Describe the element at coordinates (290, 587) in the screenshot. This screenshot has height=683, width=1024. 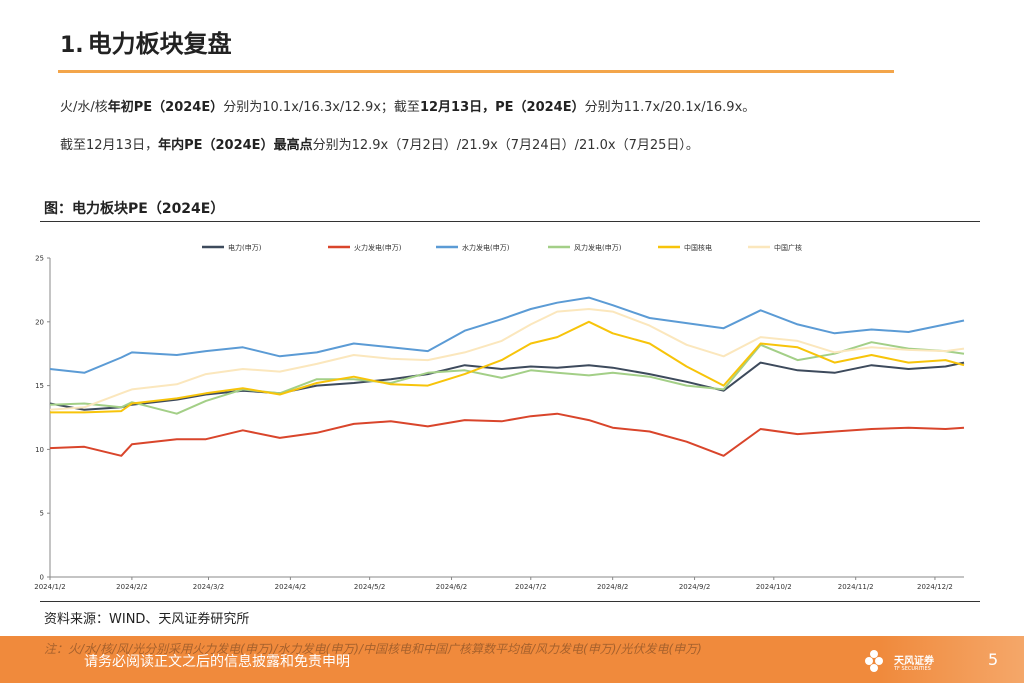
I see `x-tick-label: 2024/4/2` at that location.